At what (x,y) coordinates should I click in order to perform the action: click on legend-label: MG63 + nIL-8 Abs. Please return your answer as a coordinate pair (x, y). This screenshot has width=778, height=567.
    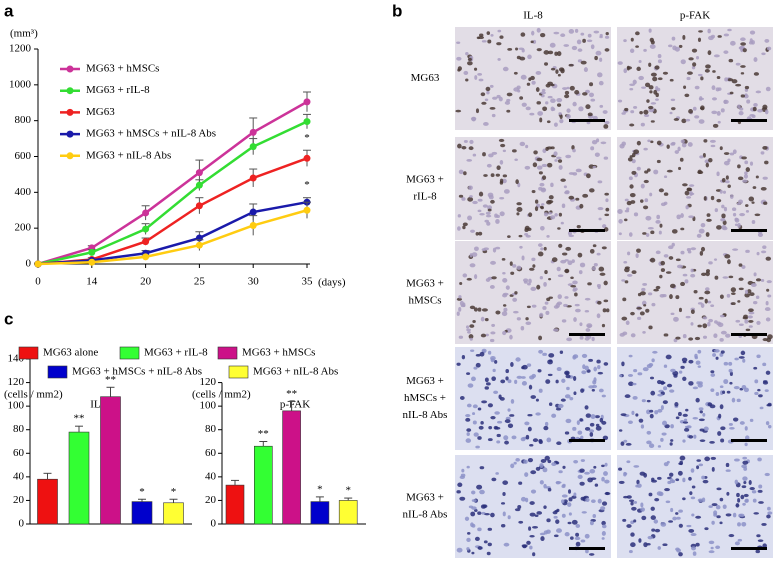
    Looking at the image, I should click on (128, 155).